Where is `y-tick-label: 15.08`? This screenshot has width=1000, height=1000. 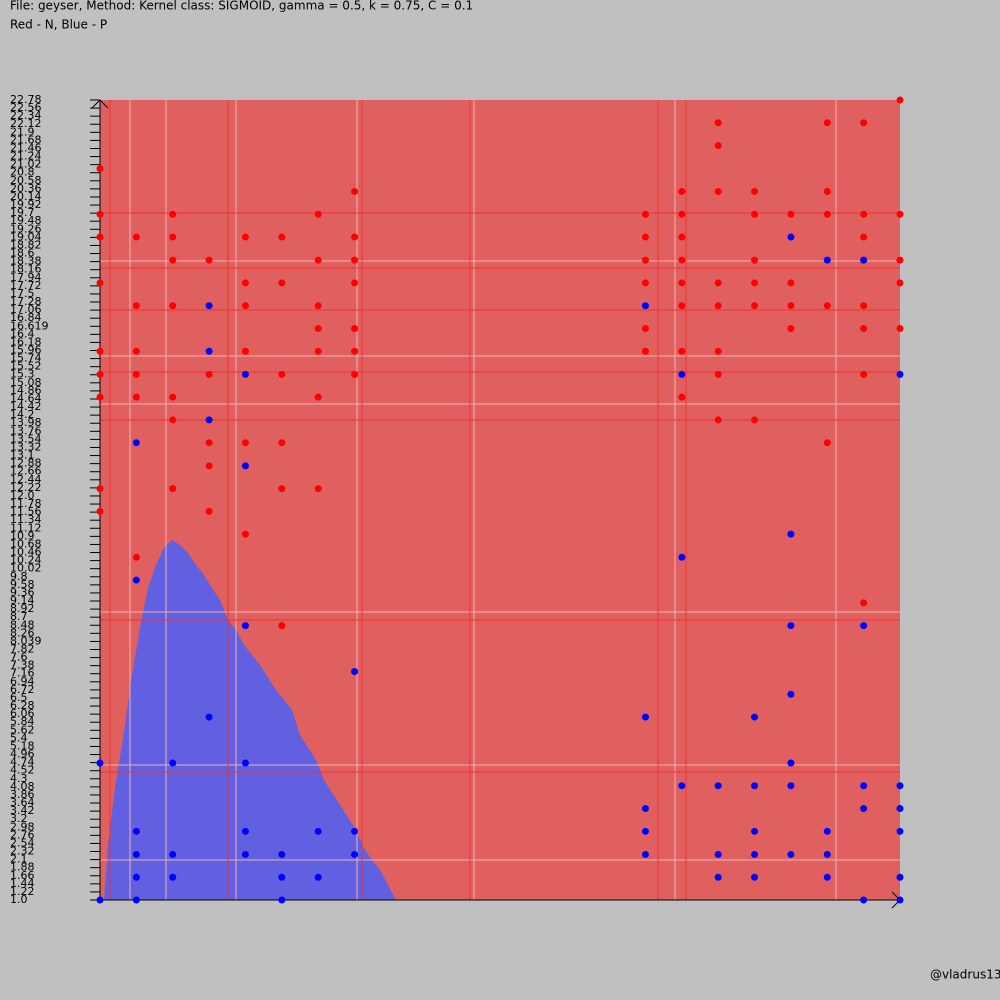
y-tick-label: 15.08 is located at coordinates (26, 382).